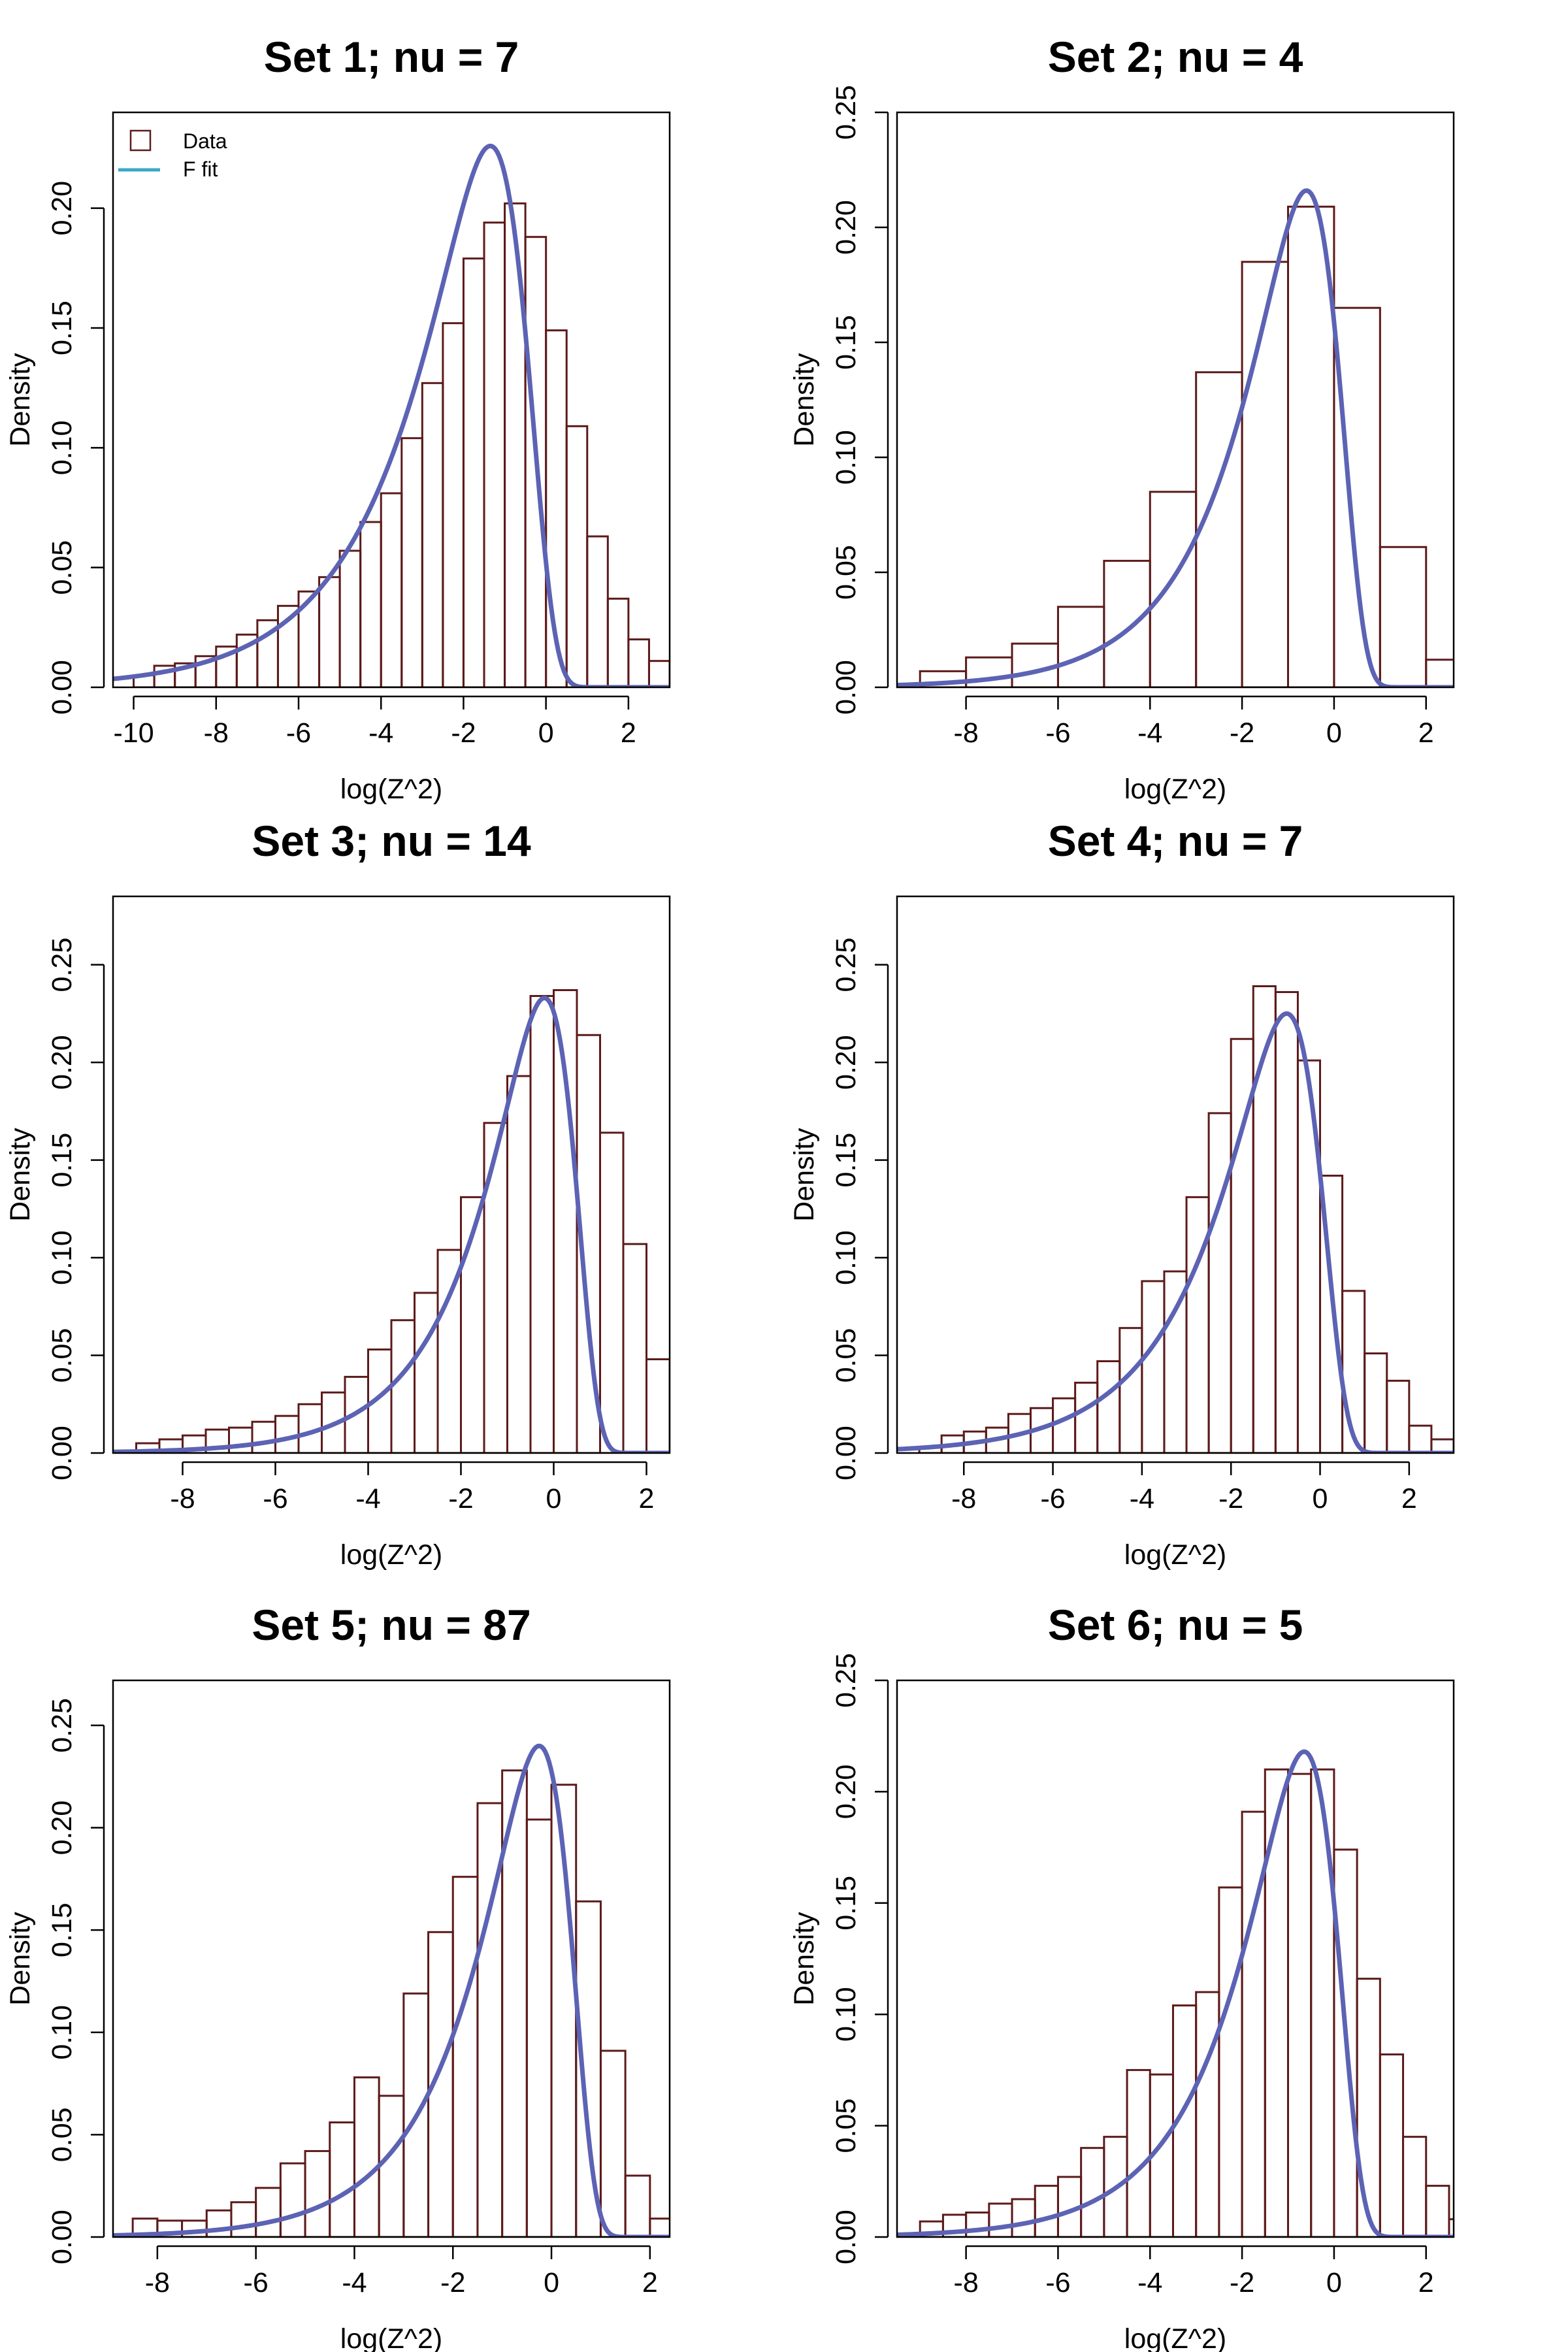 The image size is (1568, 2352). I want to click on x-axis: -10 -8 -6 -4 -2 0 2, so click(374, 722).